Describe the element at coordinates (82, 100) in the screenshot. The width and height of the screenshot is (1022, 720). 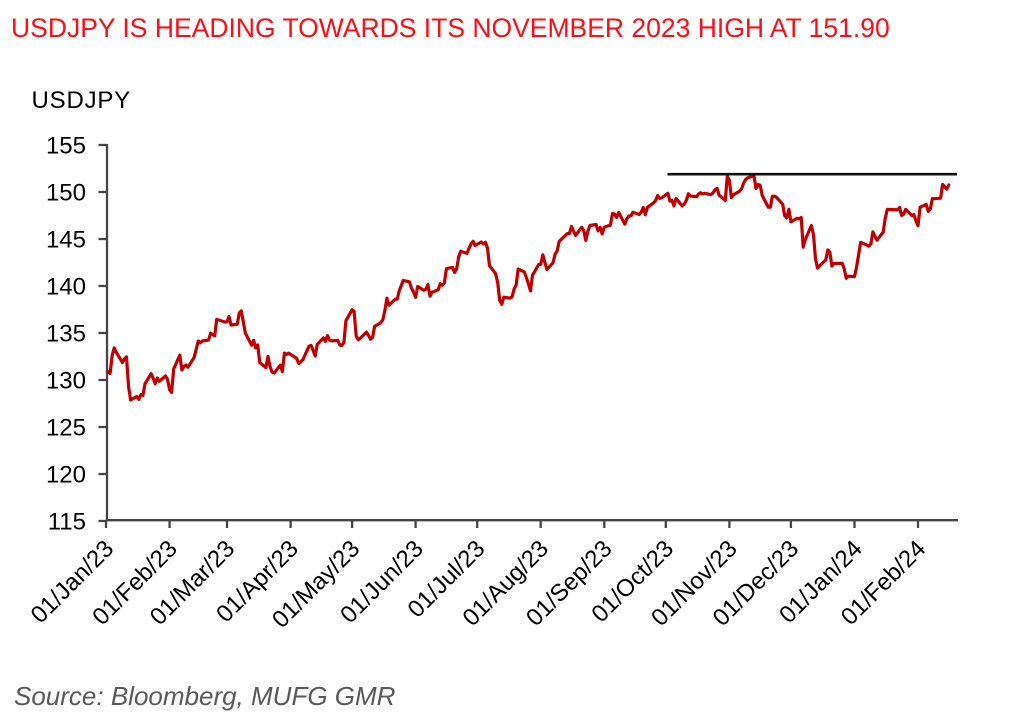
I see `svg-text: USDJPY` at that location.